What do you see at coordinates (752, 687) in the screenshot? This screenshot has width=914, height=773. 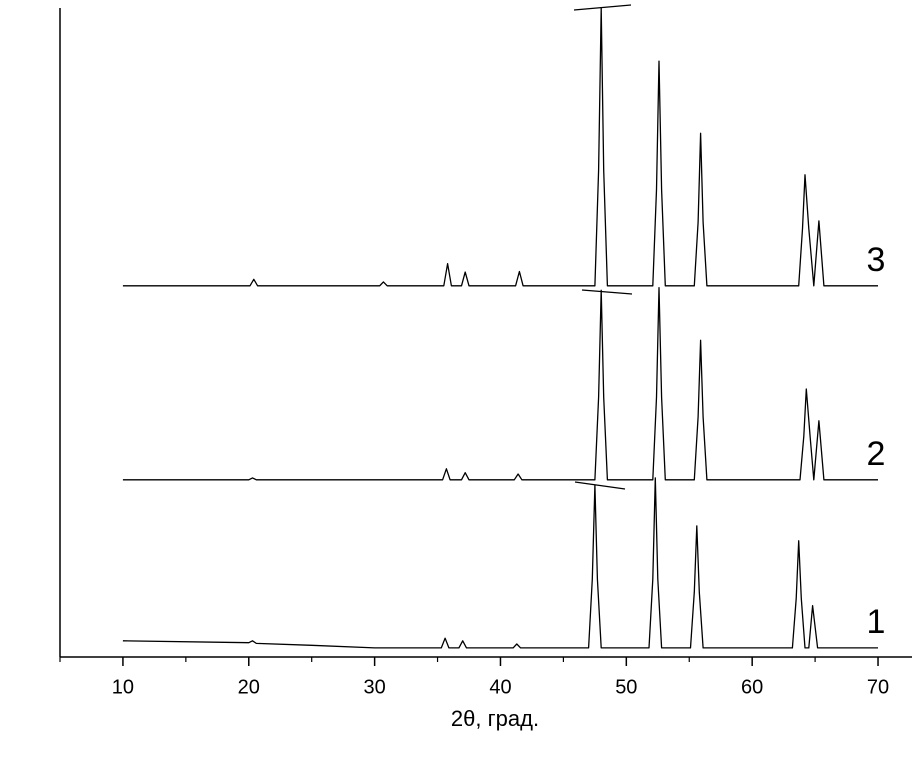 I see `x-tick-label: 60` at bounding box center [752, 687].